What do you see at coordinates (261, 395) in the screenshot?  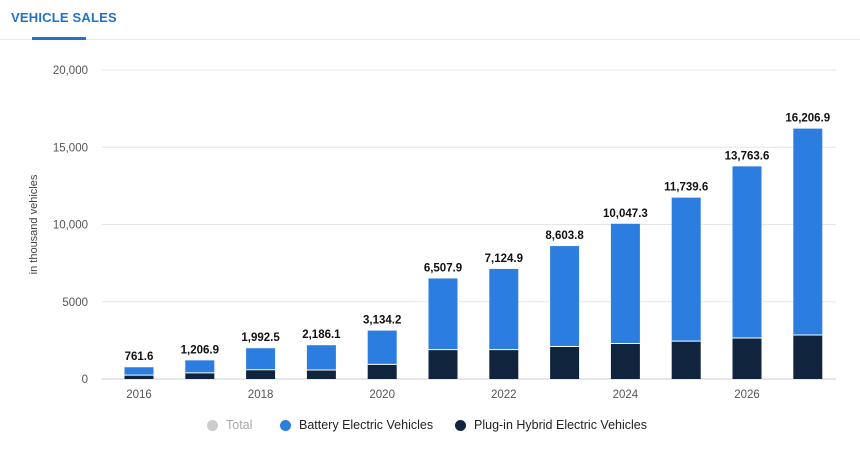 I see `x-tick-label: 2018` at bounding box center [261, 395].